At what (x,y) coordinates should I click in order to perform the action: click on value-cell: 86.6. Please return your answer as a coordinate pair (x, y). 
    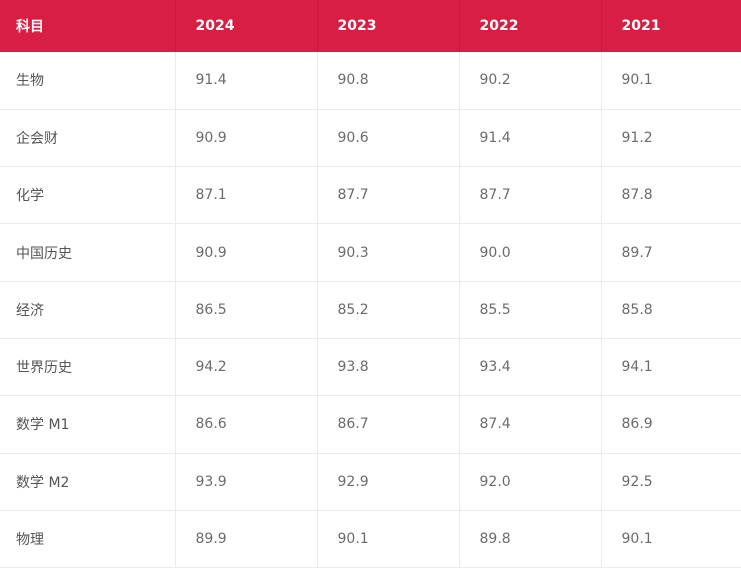
    Looking at the image, I should click on (246, 424).